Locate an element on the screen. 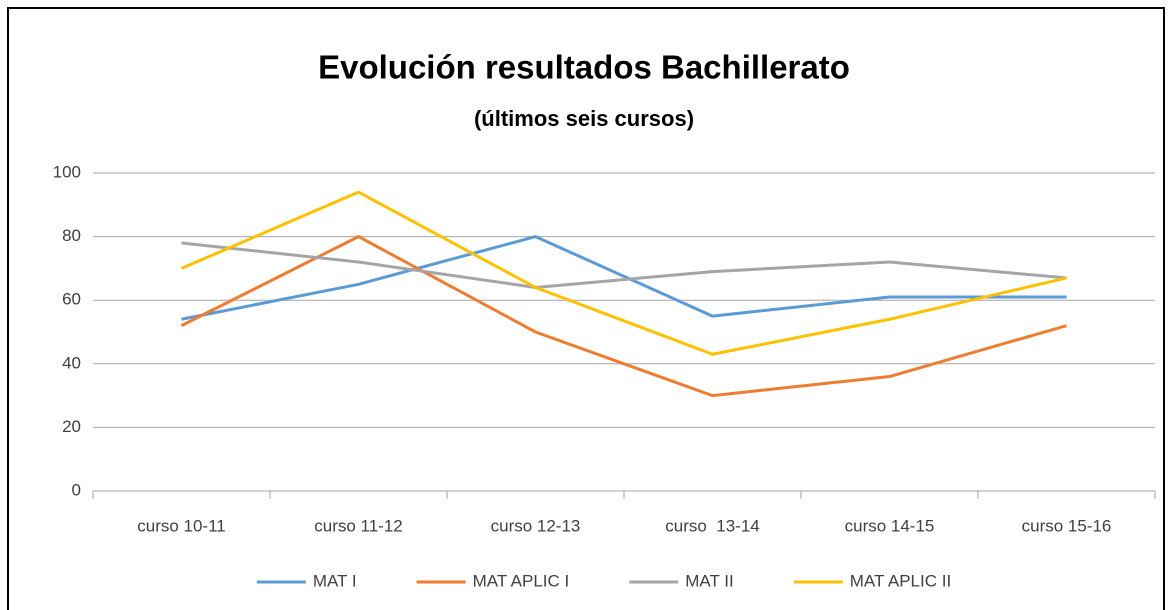 The image size is (1170, 610). x-tick-label: curso 10-11 is located at coordinates (181, 525).